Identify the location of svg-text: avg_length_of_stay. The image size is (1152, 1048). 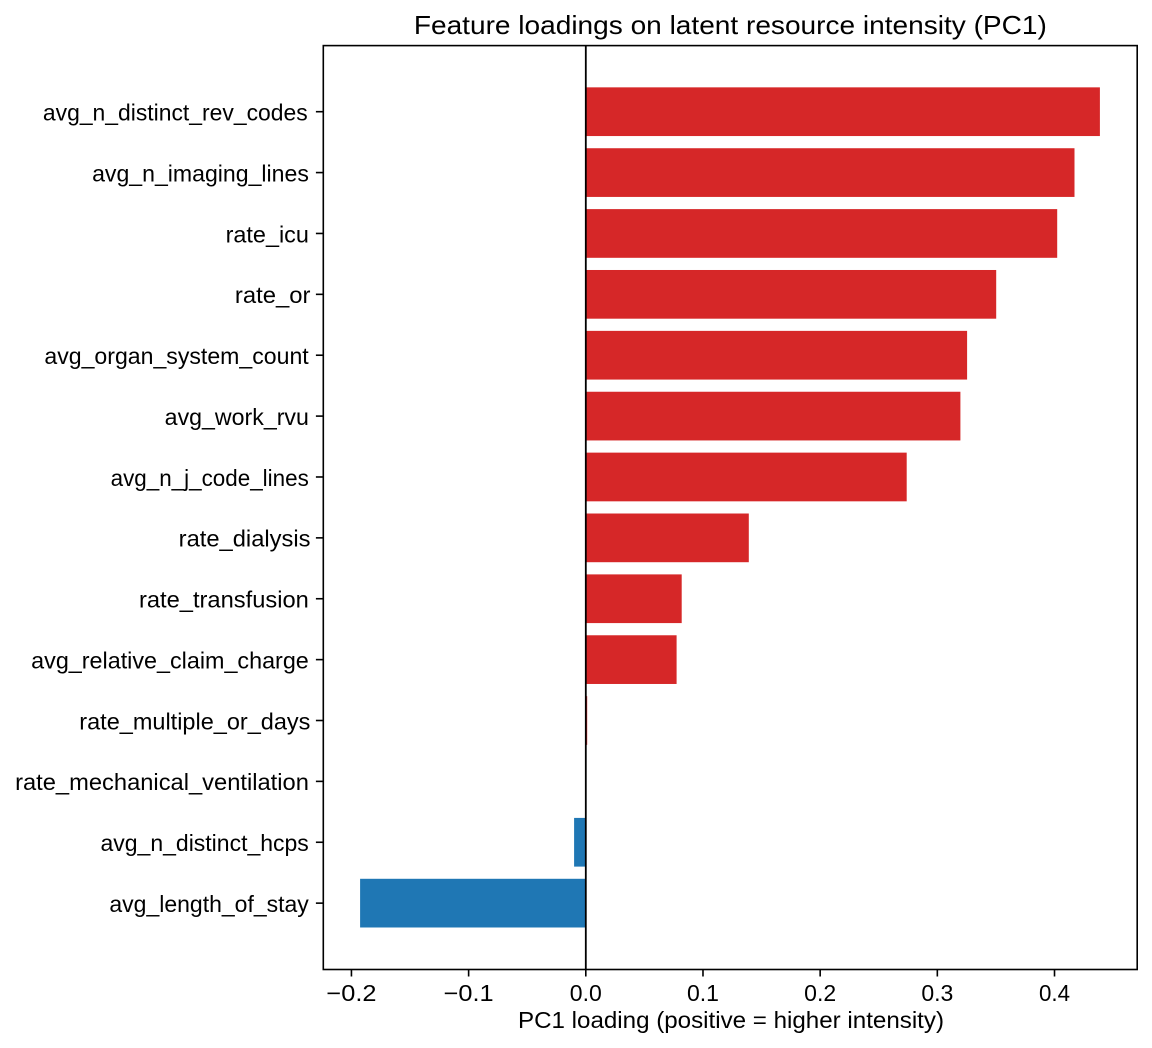
(209, 904).